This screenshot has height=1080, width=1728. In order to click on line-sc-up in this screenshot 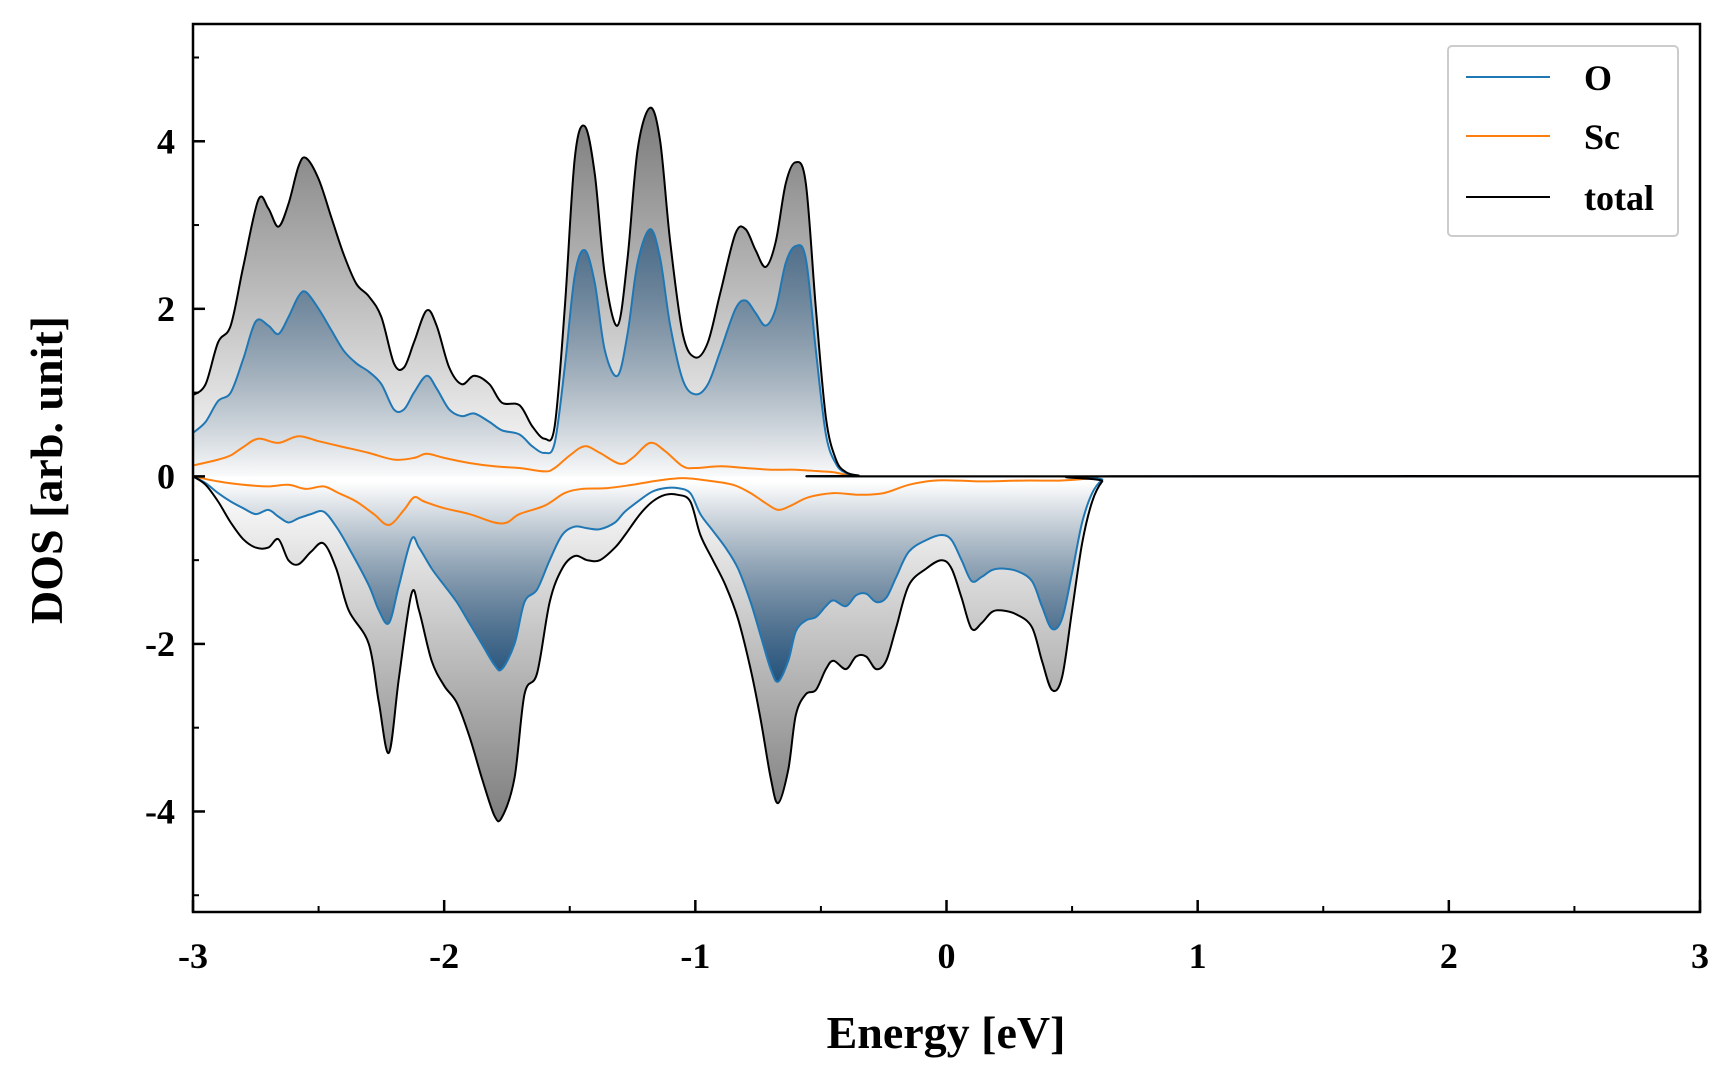, I will do `click(946, 456)`.